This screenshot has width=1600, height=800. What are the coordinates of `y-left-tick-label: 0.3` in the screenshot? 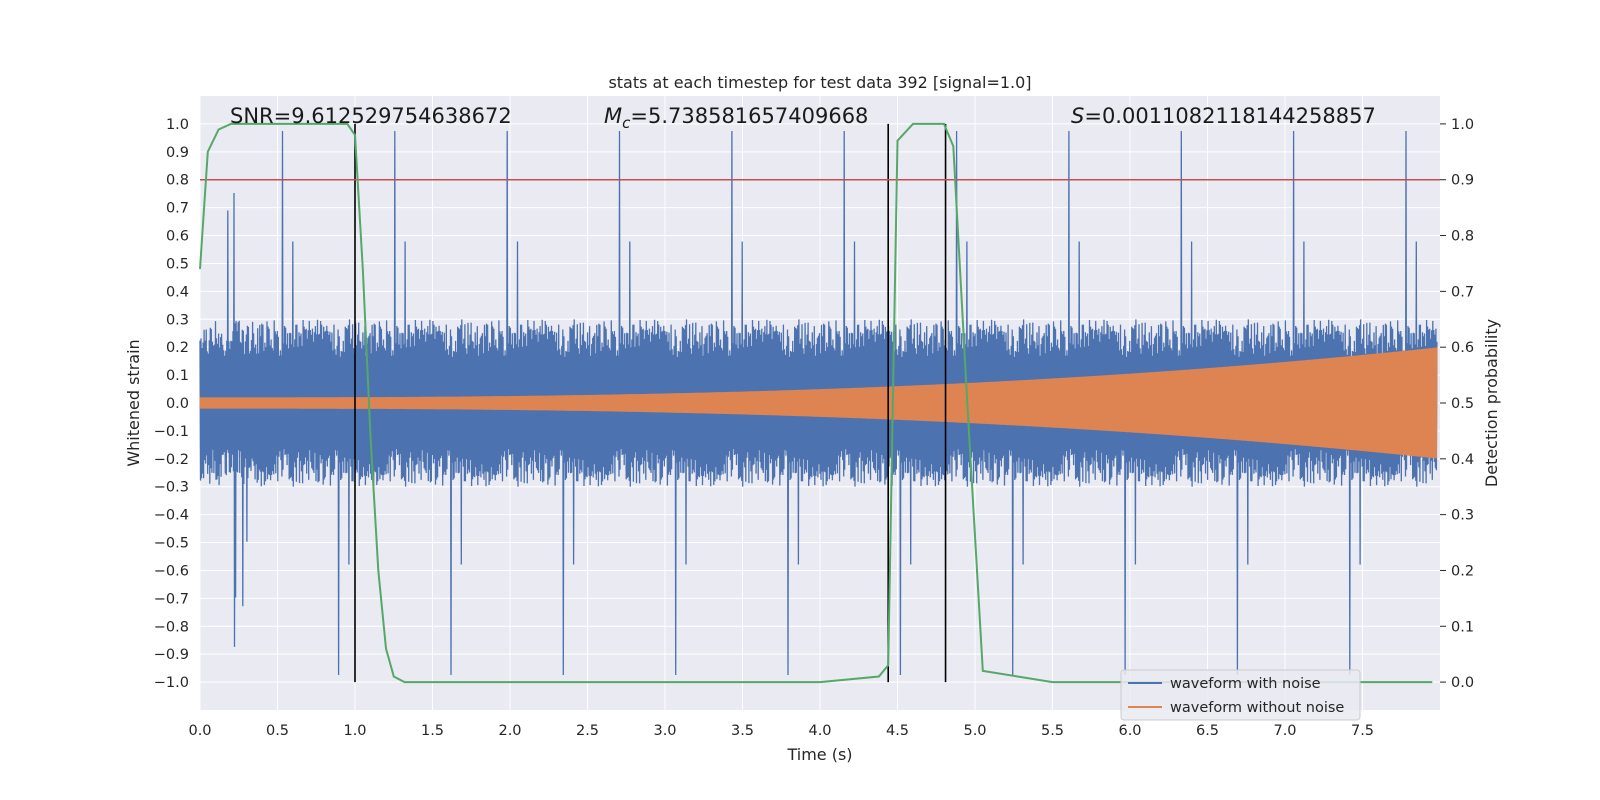 It's located at (177, 320).